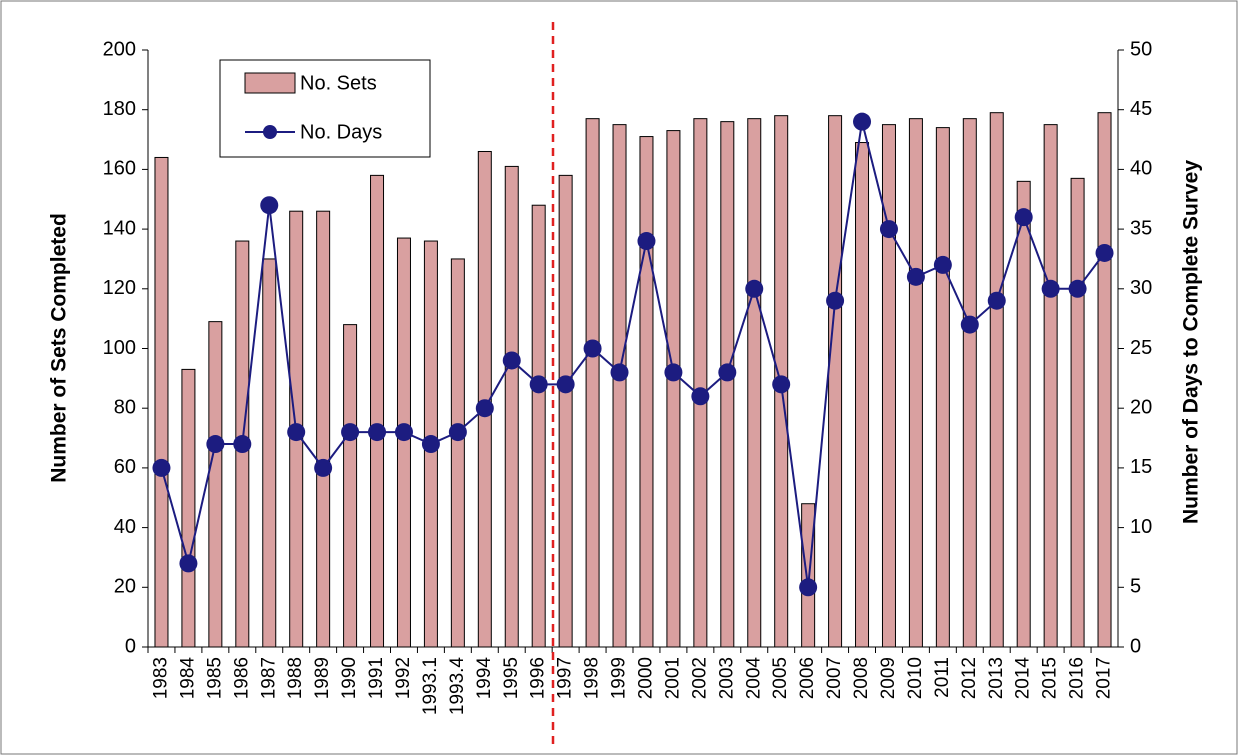 This screenshot has height=755, width=1238. I want to click on legend-swatch, so click(270, 83).